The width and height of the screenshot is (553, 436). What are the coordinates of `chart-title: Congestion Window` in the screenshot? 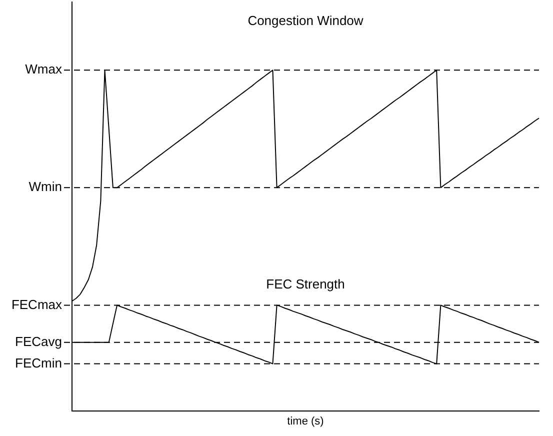 It's located at (306, 20).